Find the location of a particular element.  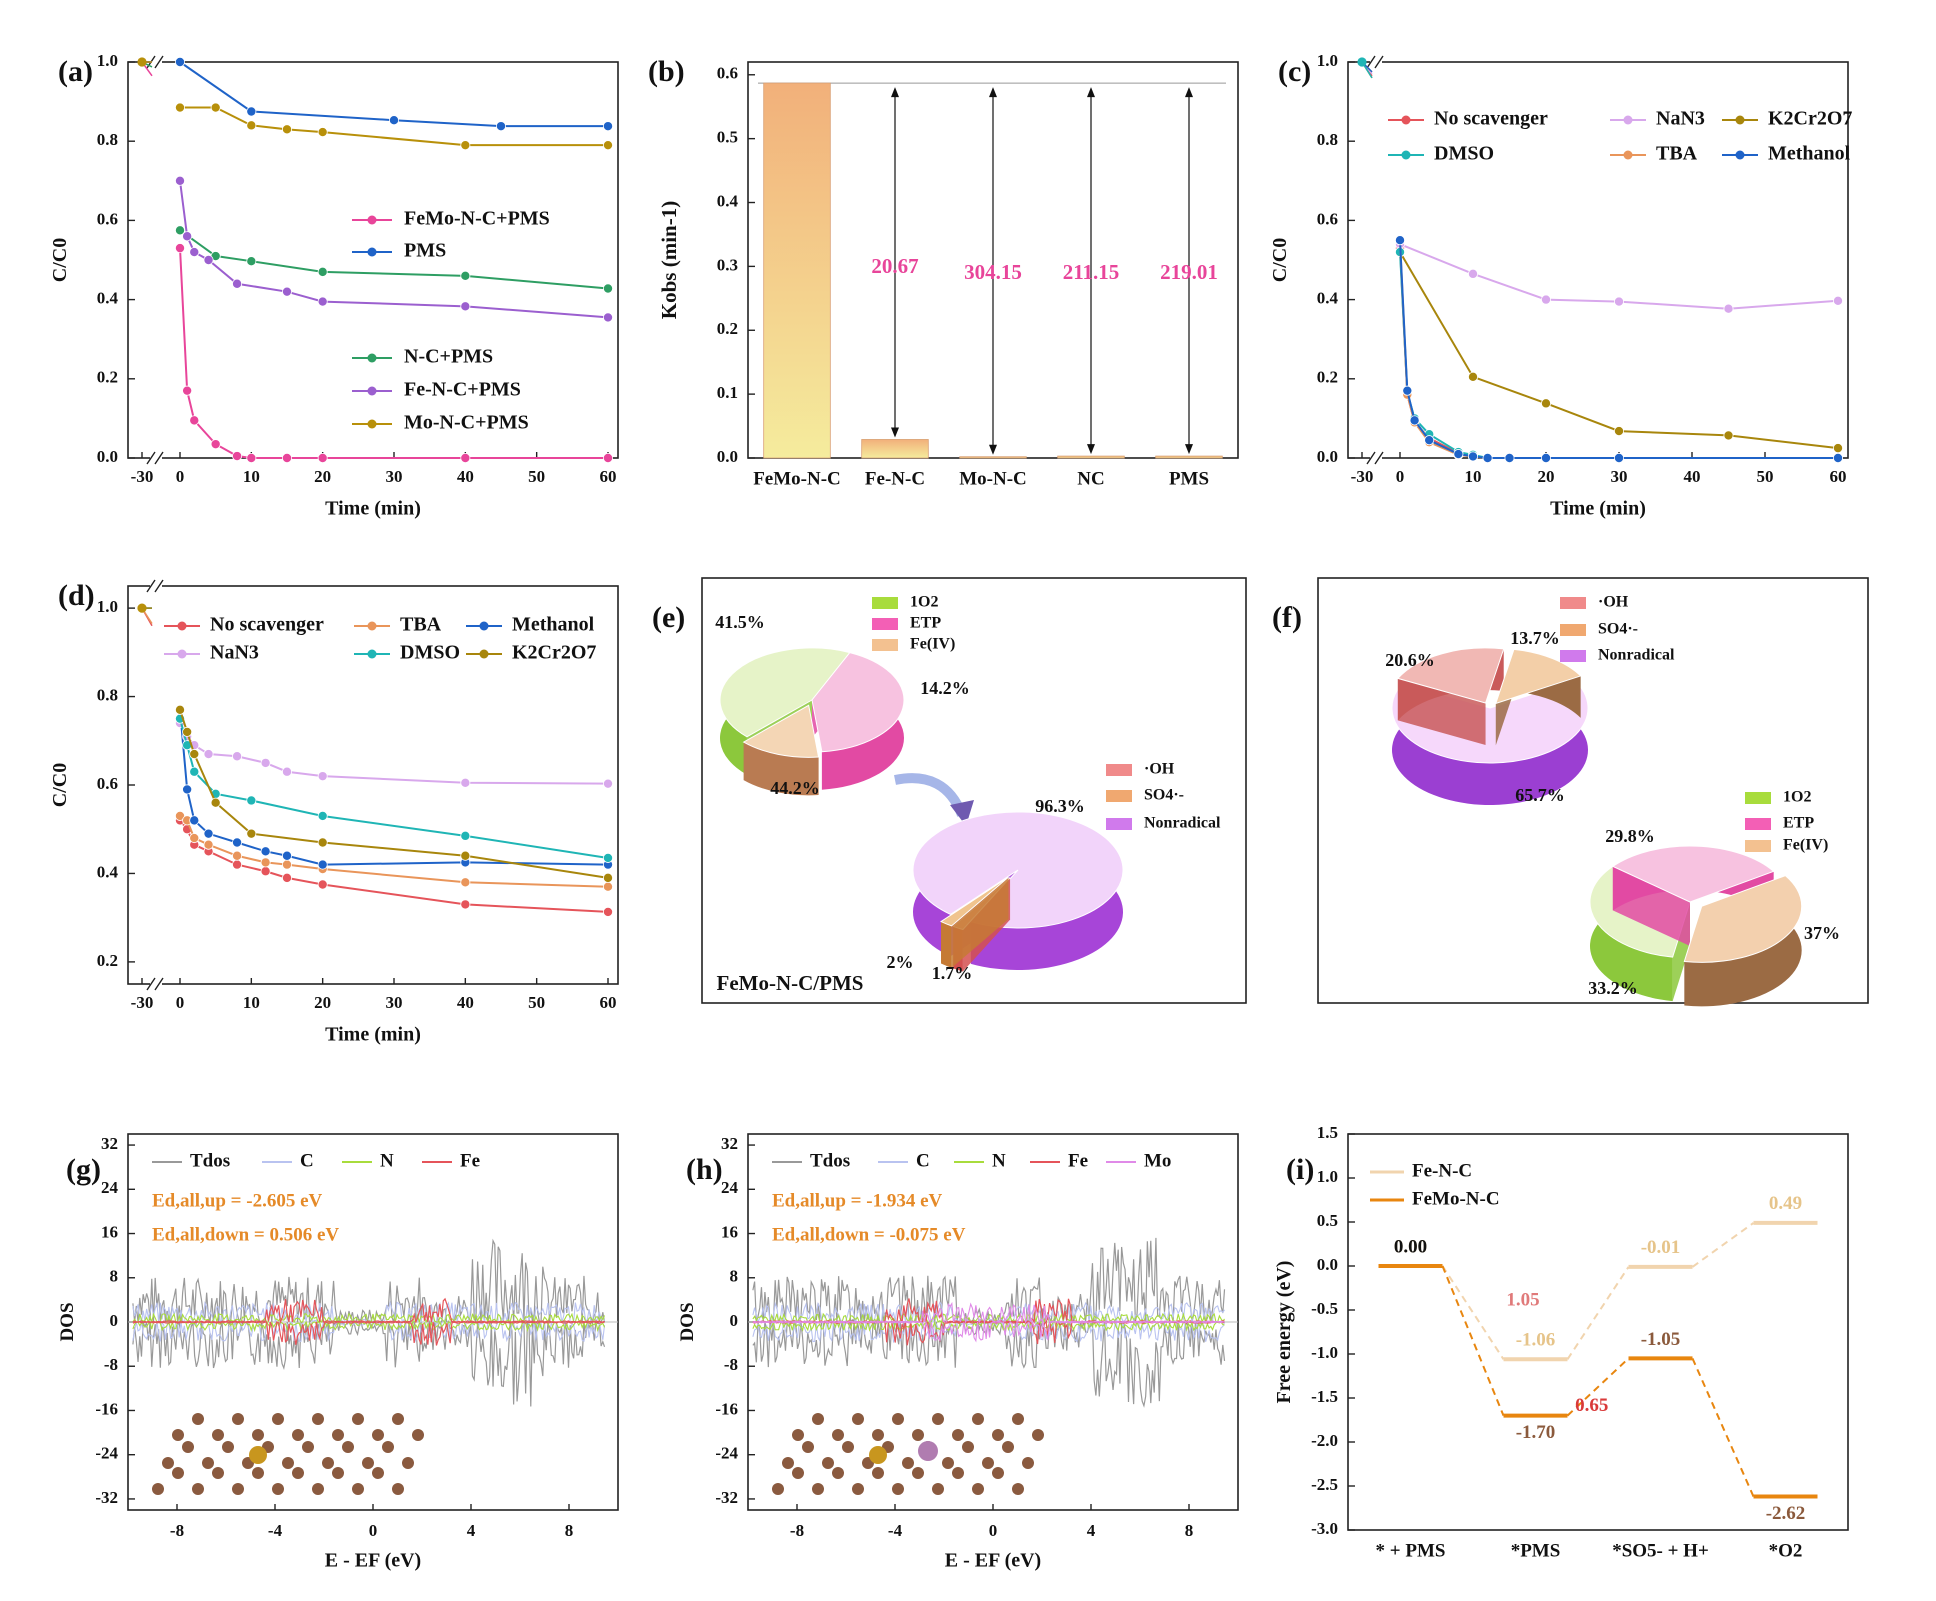

y-tick-label: 32 is located at coordinates (109, 1143).